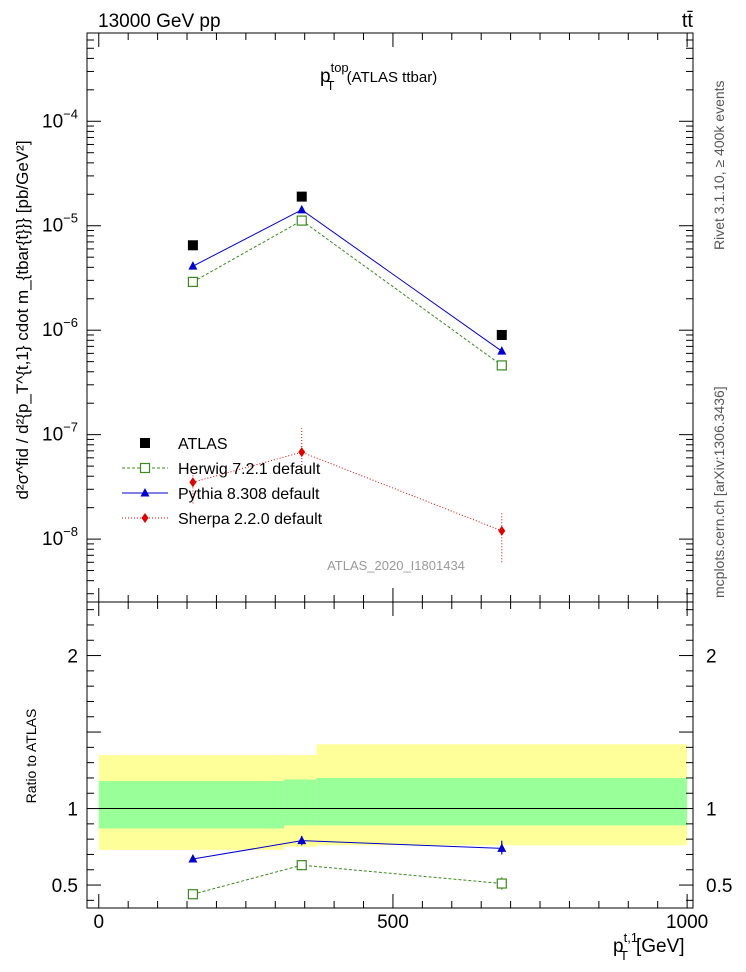 The height and width of the screenshot is (972, 746). I want to click on y-tick-label: 10⁻⁸, so click(60, 537).